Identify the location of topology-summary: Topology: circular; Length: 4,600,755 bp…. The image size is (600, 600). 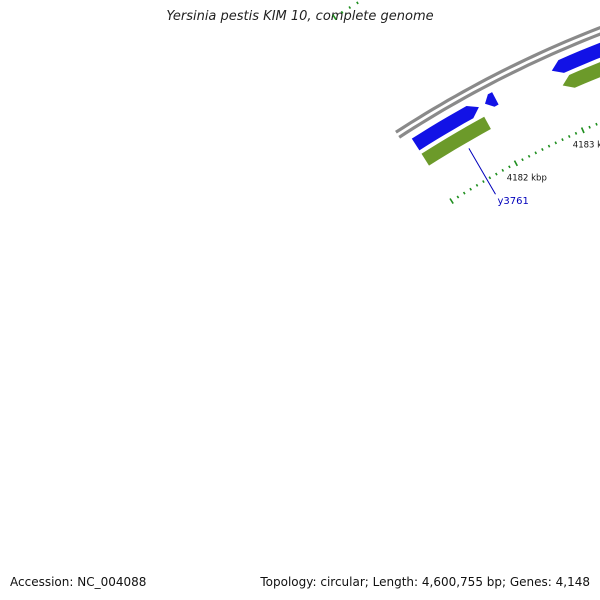
(425, 582).